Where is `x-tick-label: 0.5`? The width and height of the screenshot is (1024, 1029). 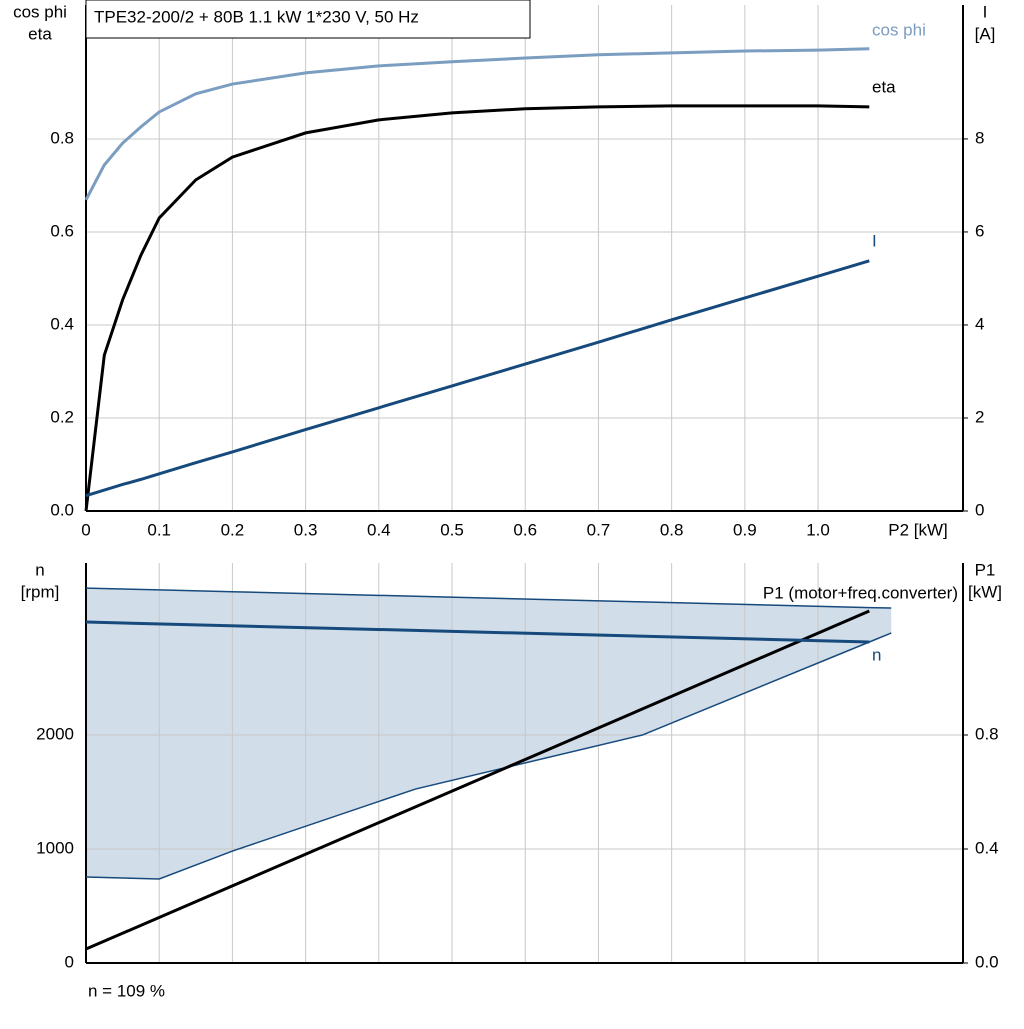 x-tick-label: 0.5 is located at coordinates (452, 529).